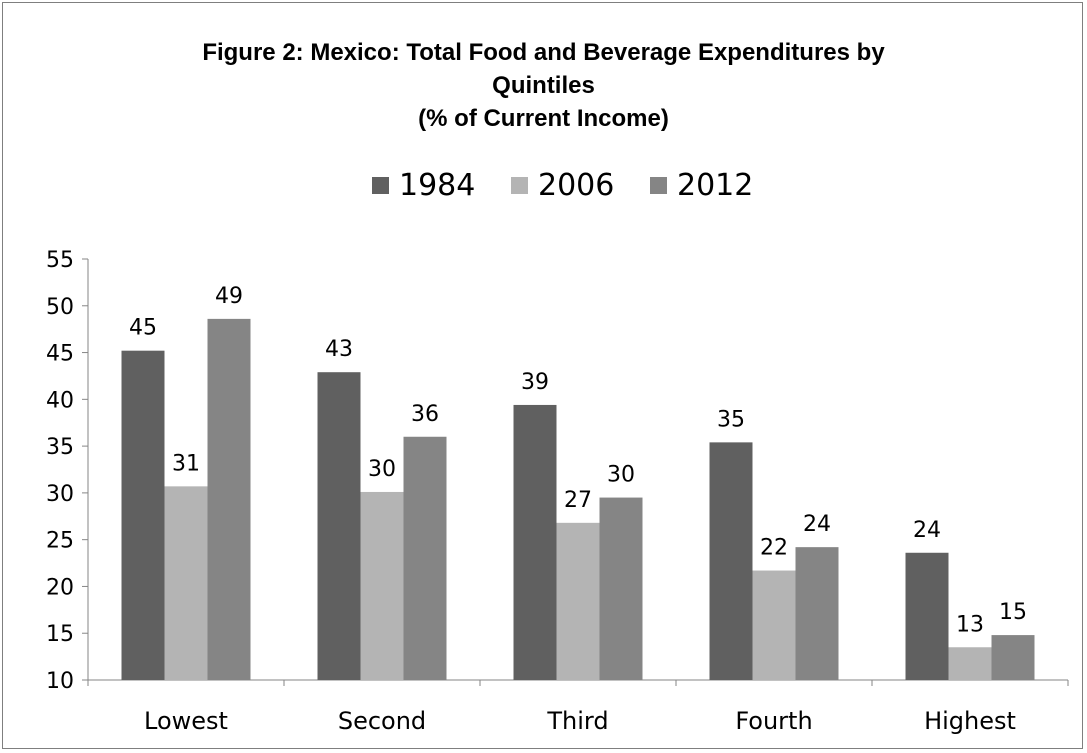  Describe the element at coordinates (60, 354) in the screenshot. I see `y-tick-label: 45` at that location.